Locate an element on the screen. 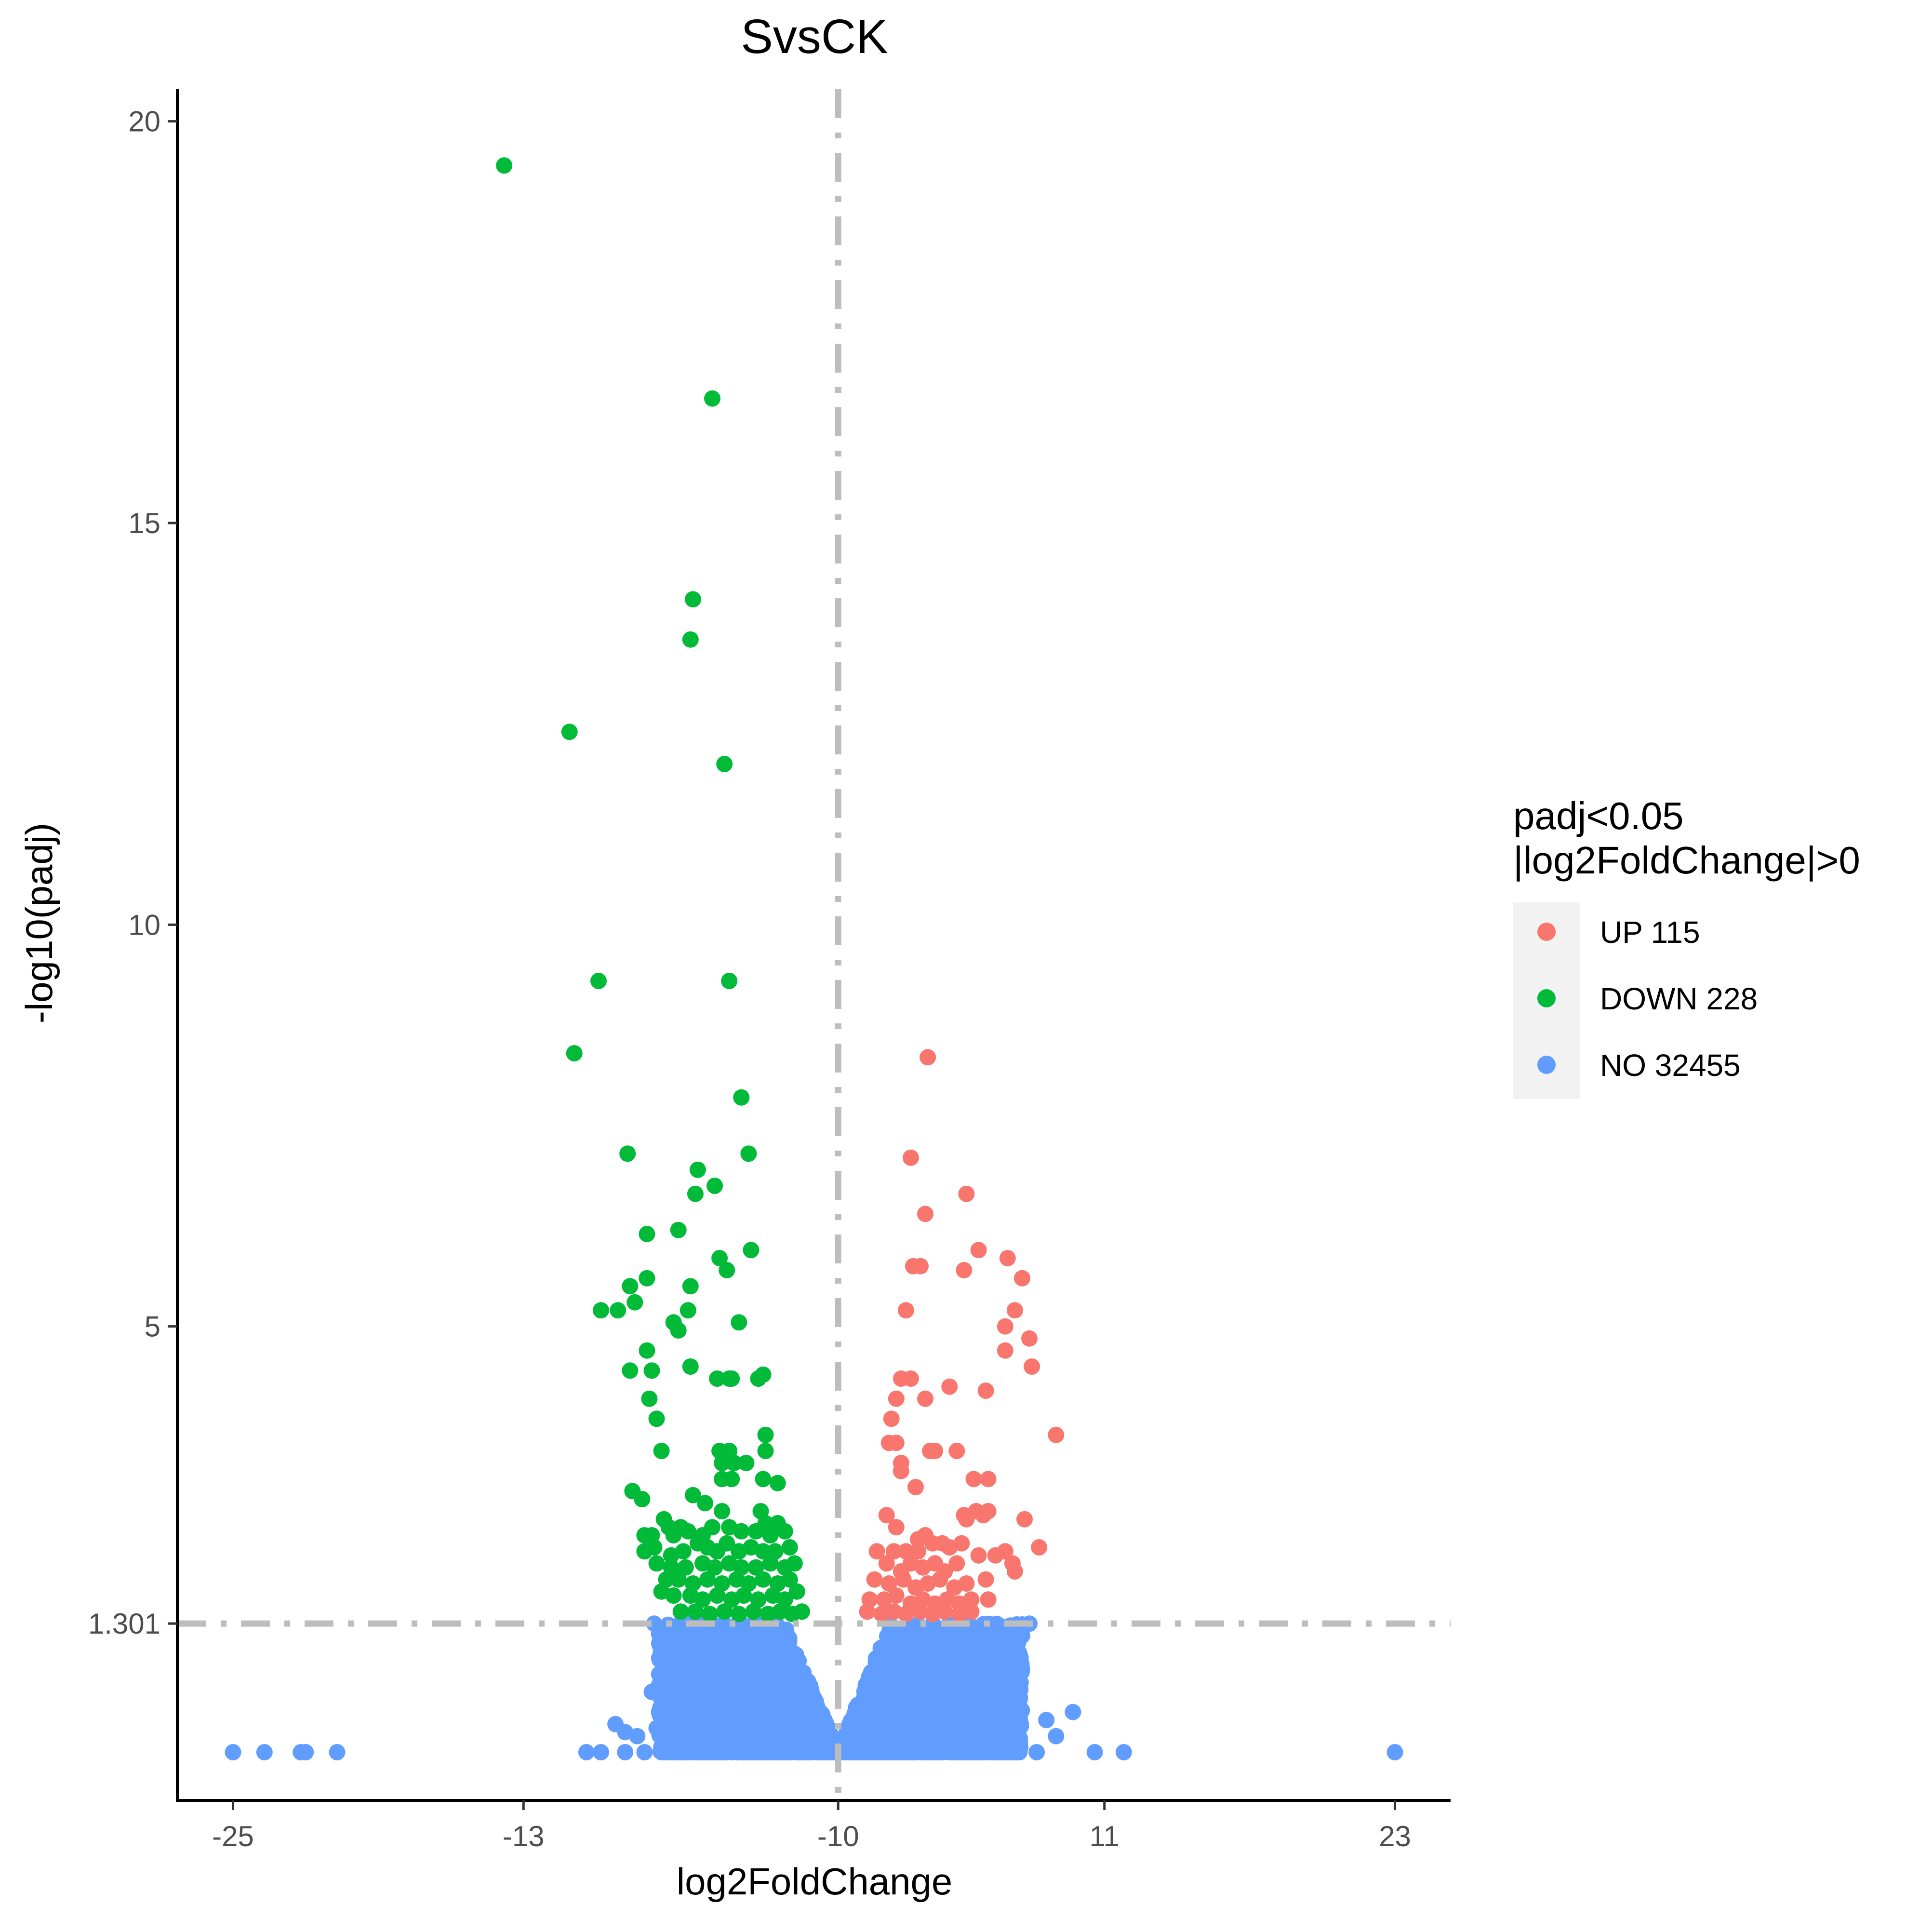 The height and width of the screenshot is (1932, 1906). x-tick-label: -10 is located at coordinates (838, 1836).